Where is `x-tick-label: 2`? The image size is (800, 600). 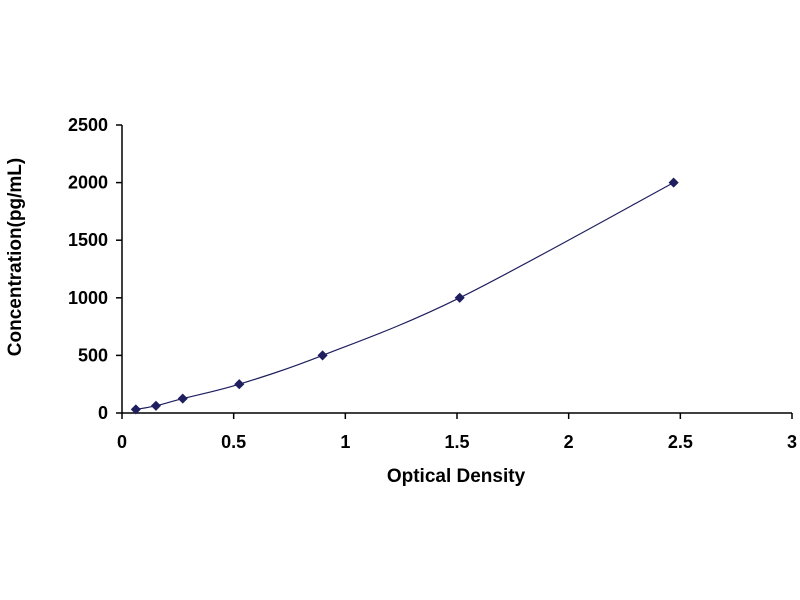 x-tick-label: 2 is located at coordinates (569, 442).